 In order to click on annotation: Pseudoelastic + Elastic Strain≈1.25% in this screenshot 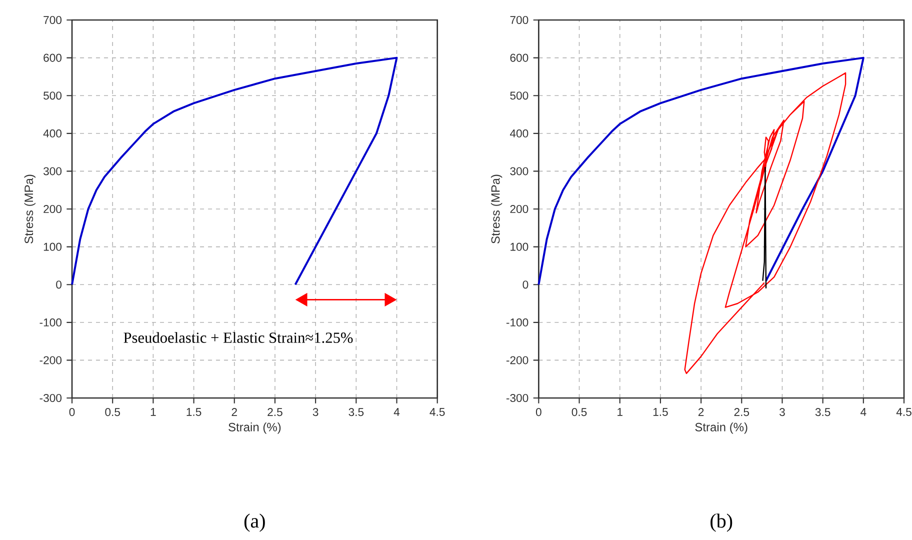, I will do `click(238, 337)`.